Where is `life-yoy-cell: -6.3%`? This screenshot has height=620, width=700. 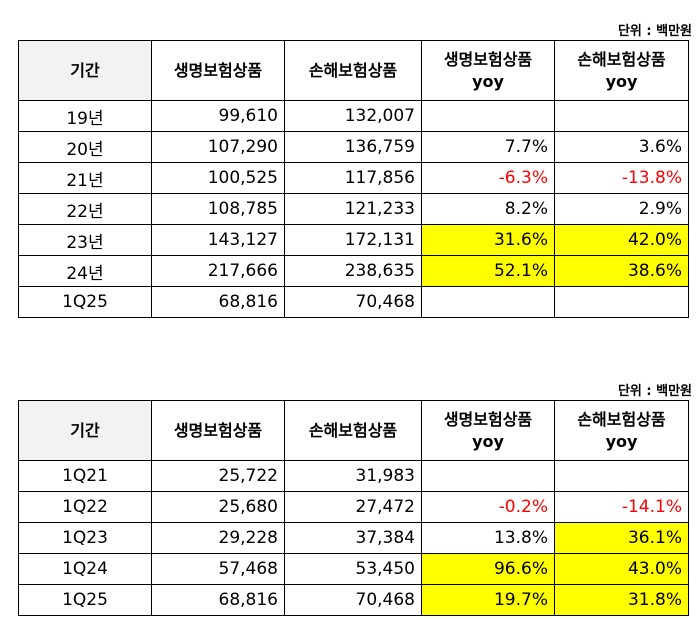 life-yoy-cell: -6.3% is located at coordinates (488, 178).